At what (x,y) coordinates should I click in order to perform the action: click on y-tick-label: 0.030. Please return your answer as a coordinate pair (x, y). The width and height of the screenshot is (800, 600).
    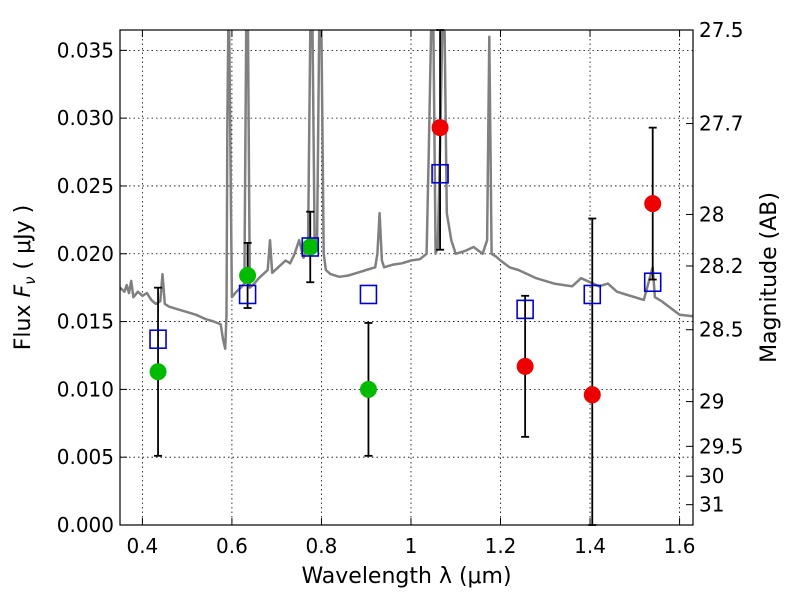
    Looking at the image, I should click on (85, 118).